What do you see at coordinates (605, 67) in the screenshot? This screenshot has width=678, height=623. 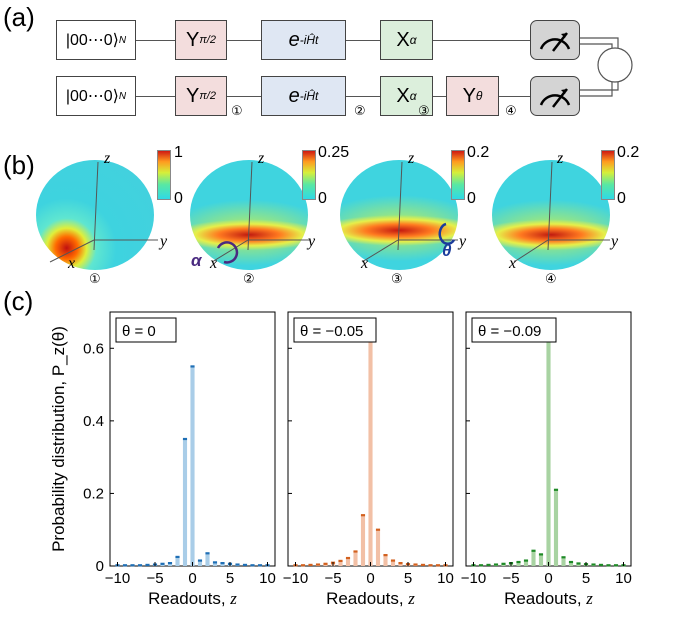 I see `classical-lines` at bounding box center [605, 67].